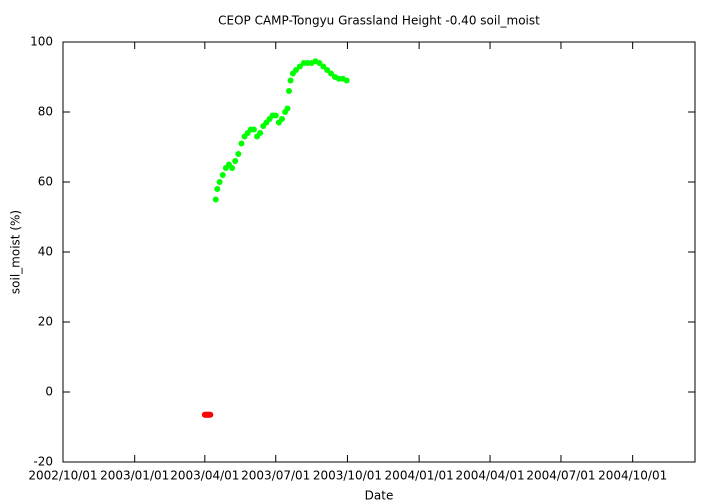 This screenshot has height=504, width=720. I want to click on x-tick-label: 2004/07/01, so click(560, 476).